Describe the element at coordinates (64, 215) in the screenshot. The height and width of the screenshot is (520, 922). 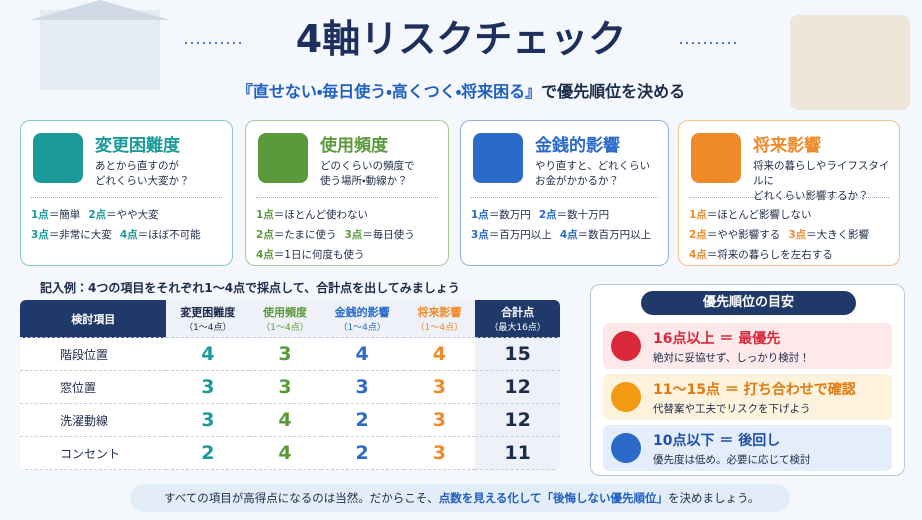
I see `scale-text: ＝簡単` at that location.